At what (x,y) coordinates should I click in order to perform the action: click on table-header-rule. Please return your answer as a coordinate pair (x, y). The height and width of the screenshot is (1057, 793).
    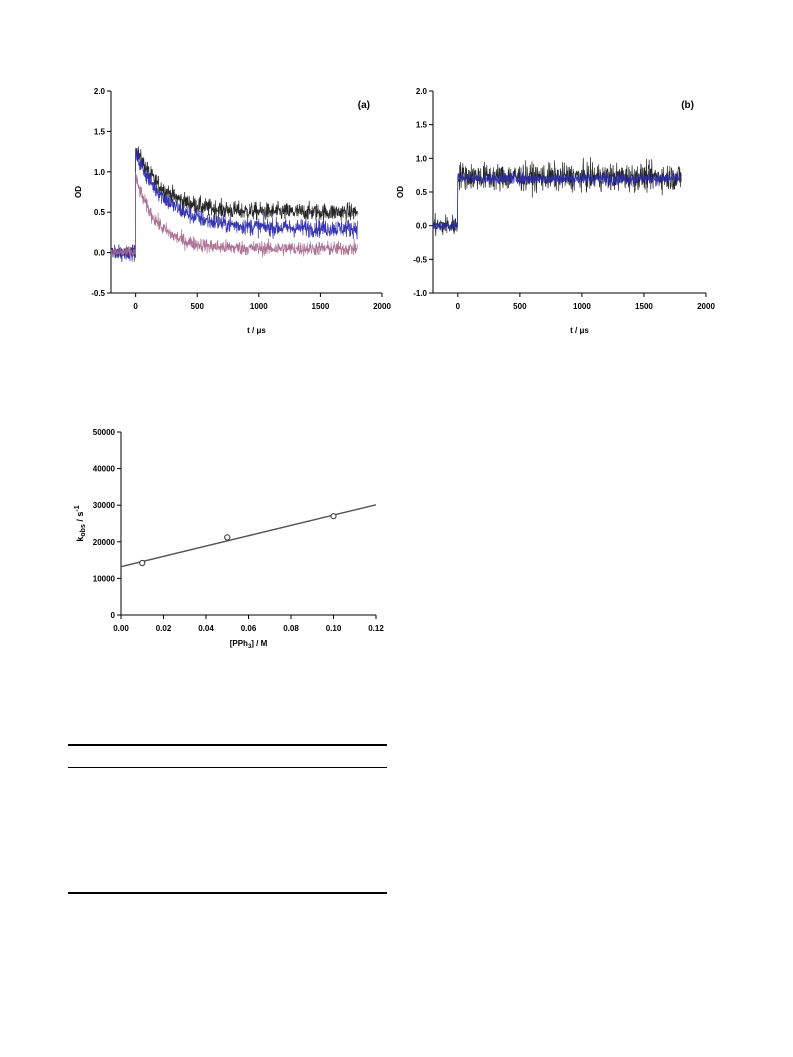
    Looking at the image, I should click on (227, 767).